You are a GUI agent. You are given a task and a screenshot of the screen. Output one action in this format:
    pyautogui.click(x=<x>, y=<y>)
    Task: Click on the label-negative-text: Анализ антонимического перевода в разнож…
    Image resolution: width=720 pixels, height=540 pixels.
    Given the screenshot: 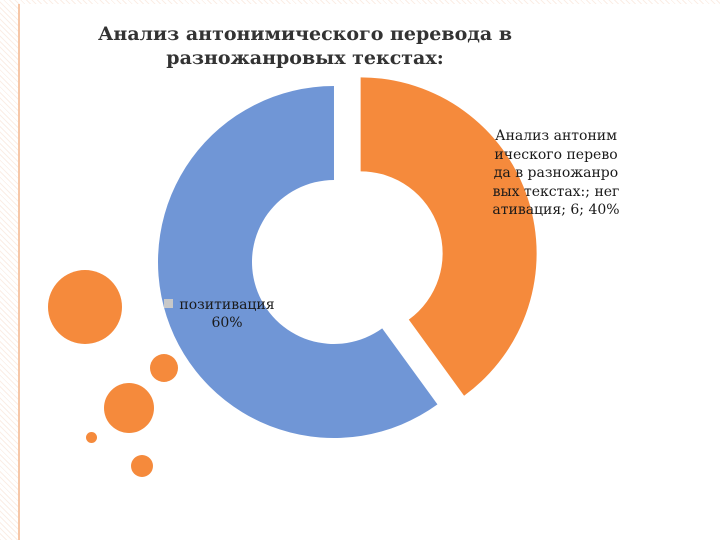 What is the action you would take?
    pyautogui.click(x=556, y=173)
    